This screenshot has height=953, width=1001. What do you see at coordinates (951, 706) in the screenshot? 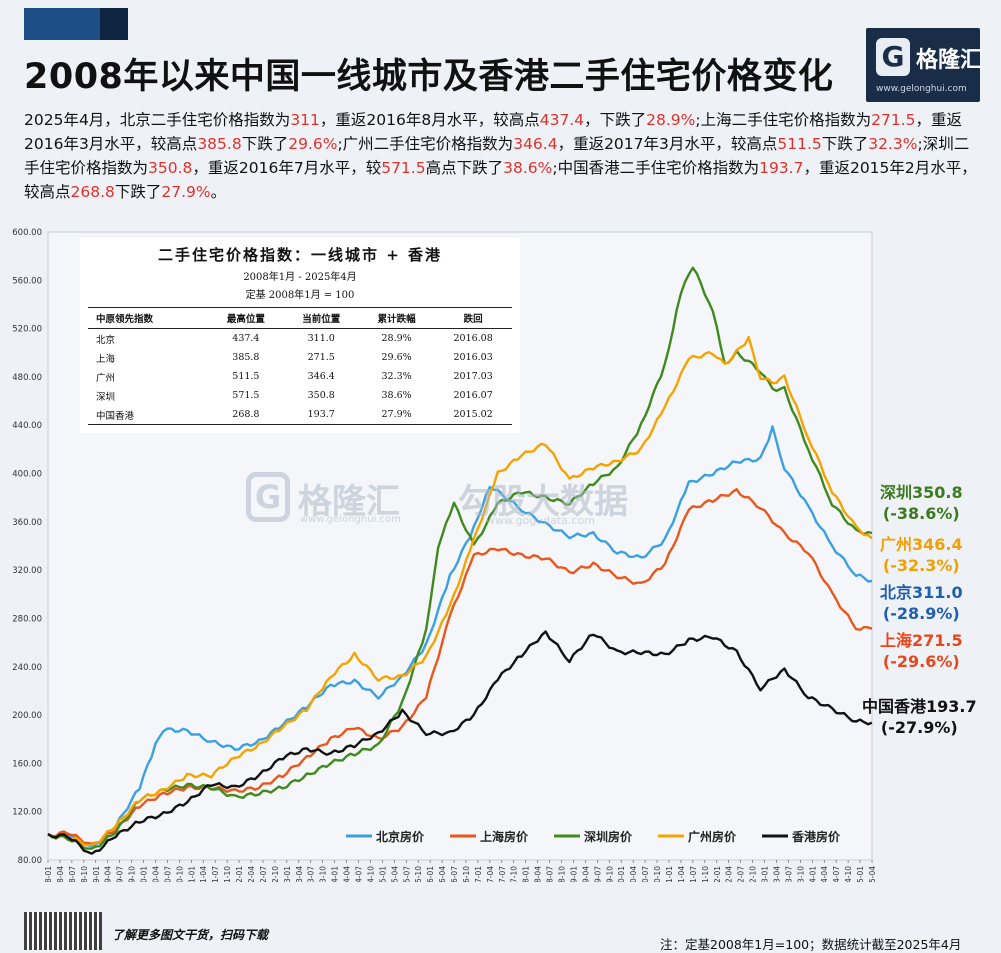
I see `end-label-value: 193.7` at bounding box center [951, 706].